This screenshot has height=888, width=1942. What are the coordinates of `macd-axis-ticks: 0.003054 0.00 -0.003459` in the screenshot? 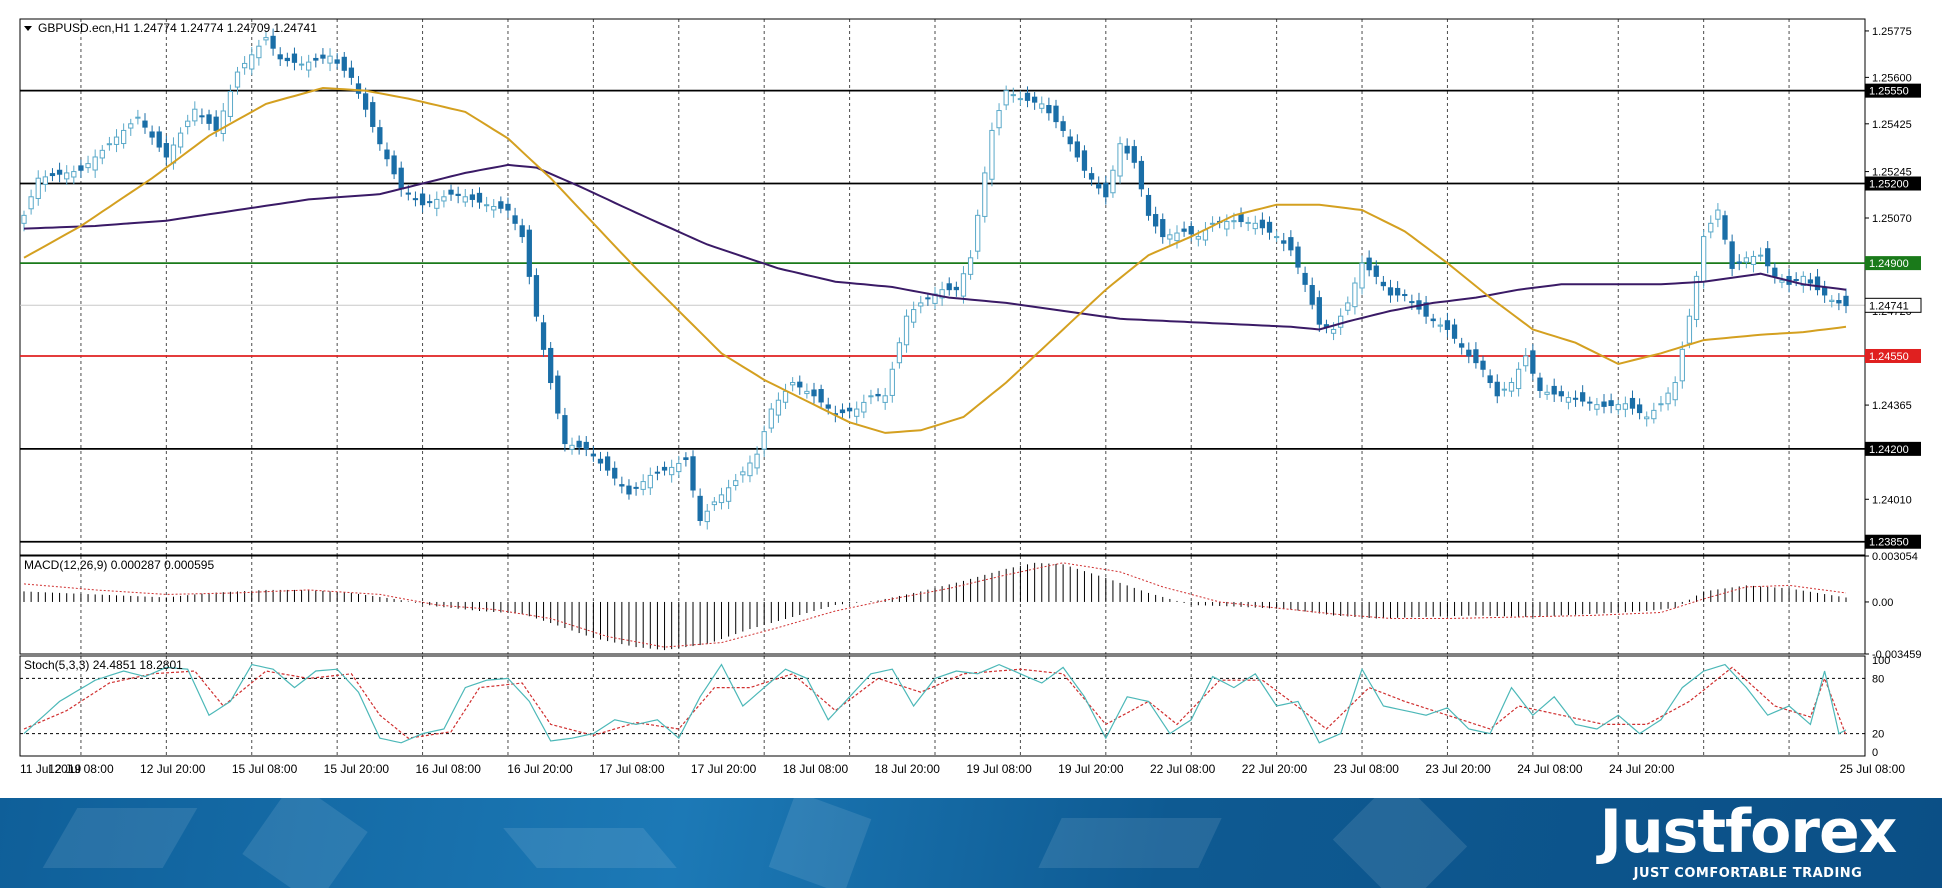 It's located at (1893, 606).